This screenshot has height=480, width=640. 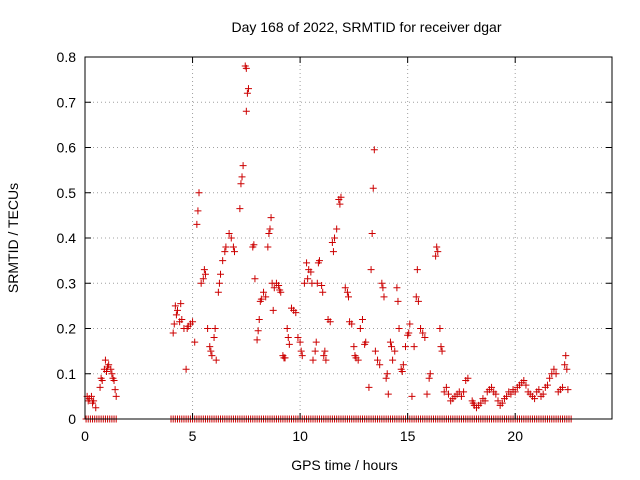 What do you see at coordinates (67, 57) in the screenshot?
I see `y-tick-label: 0.8` at bounding box center [67, 57].